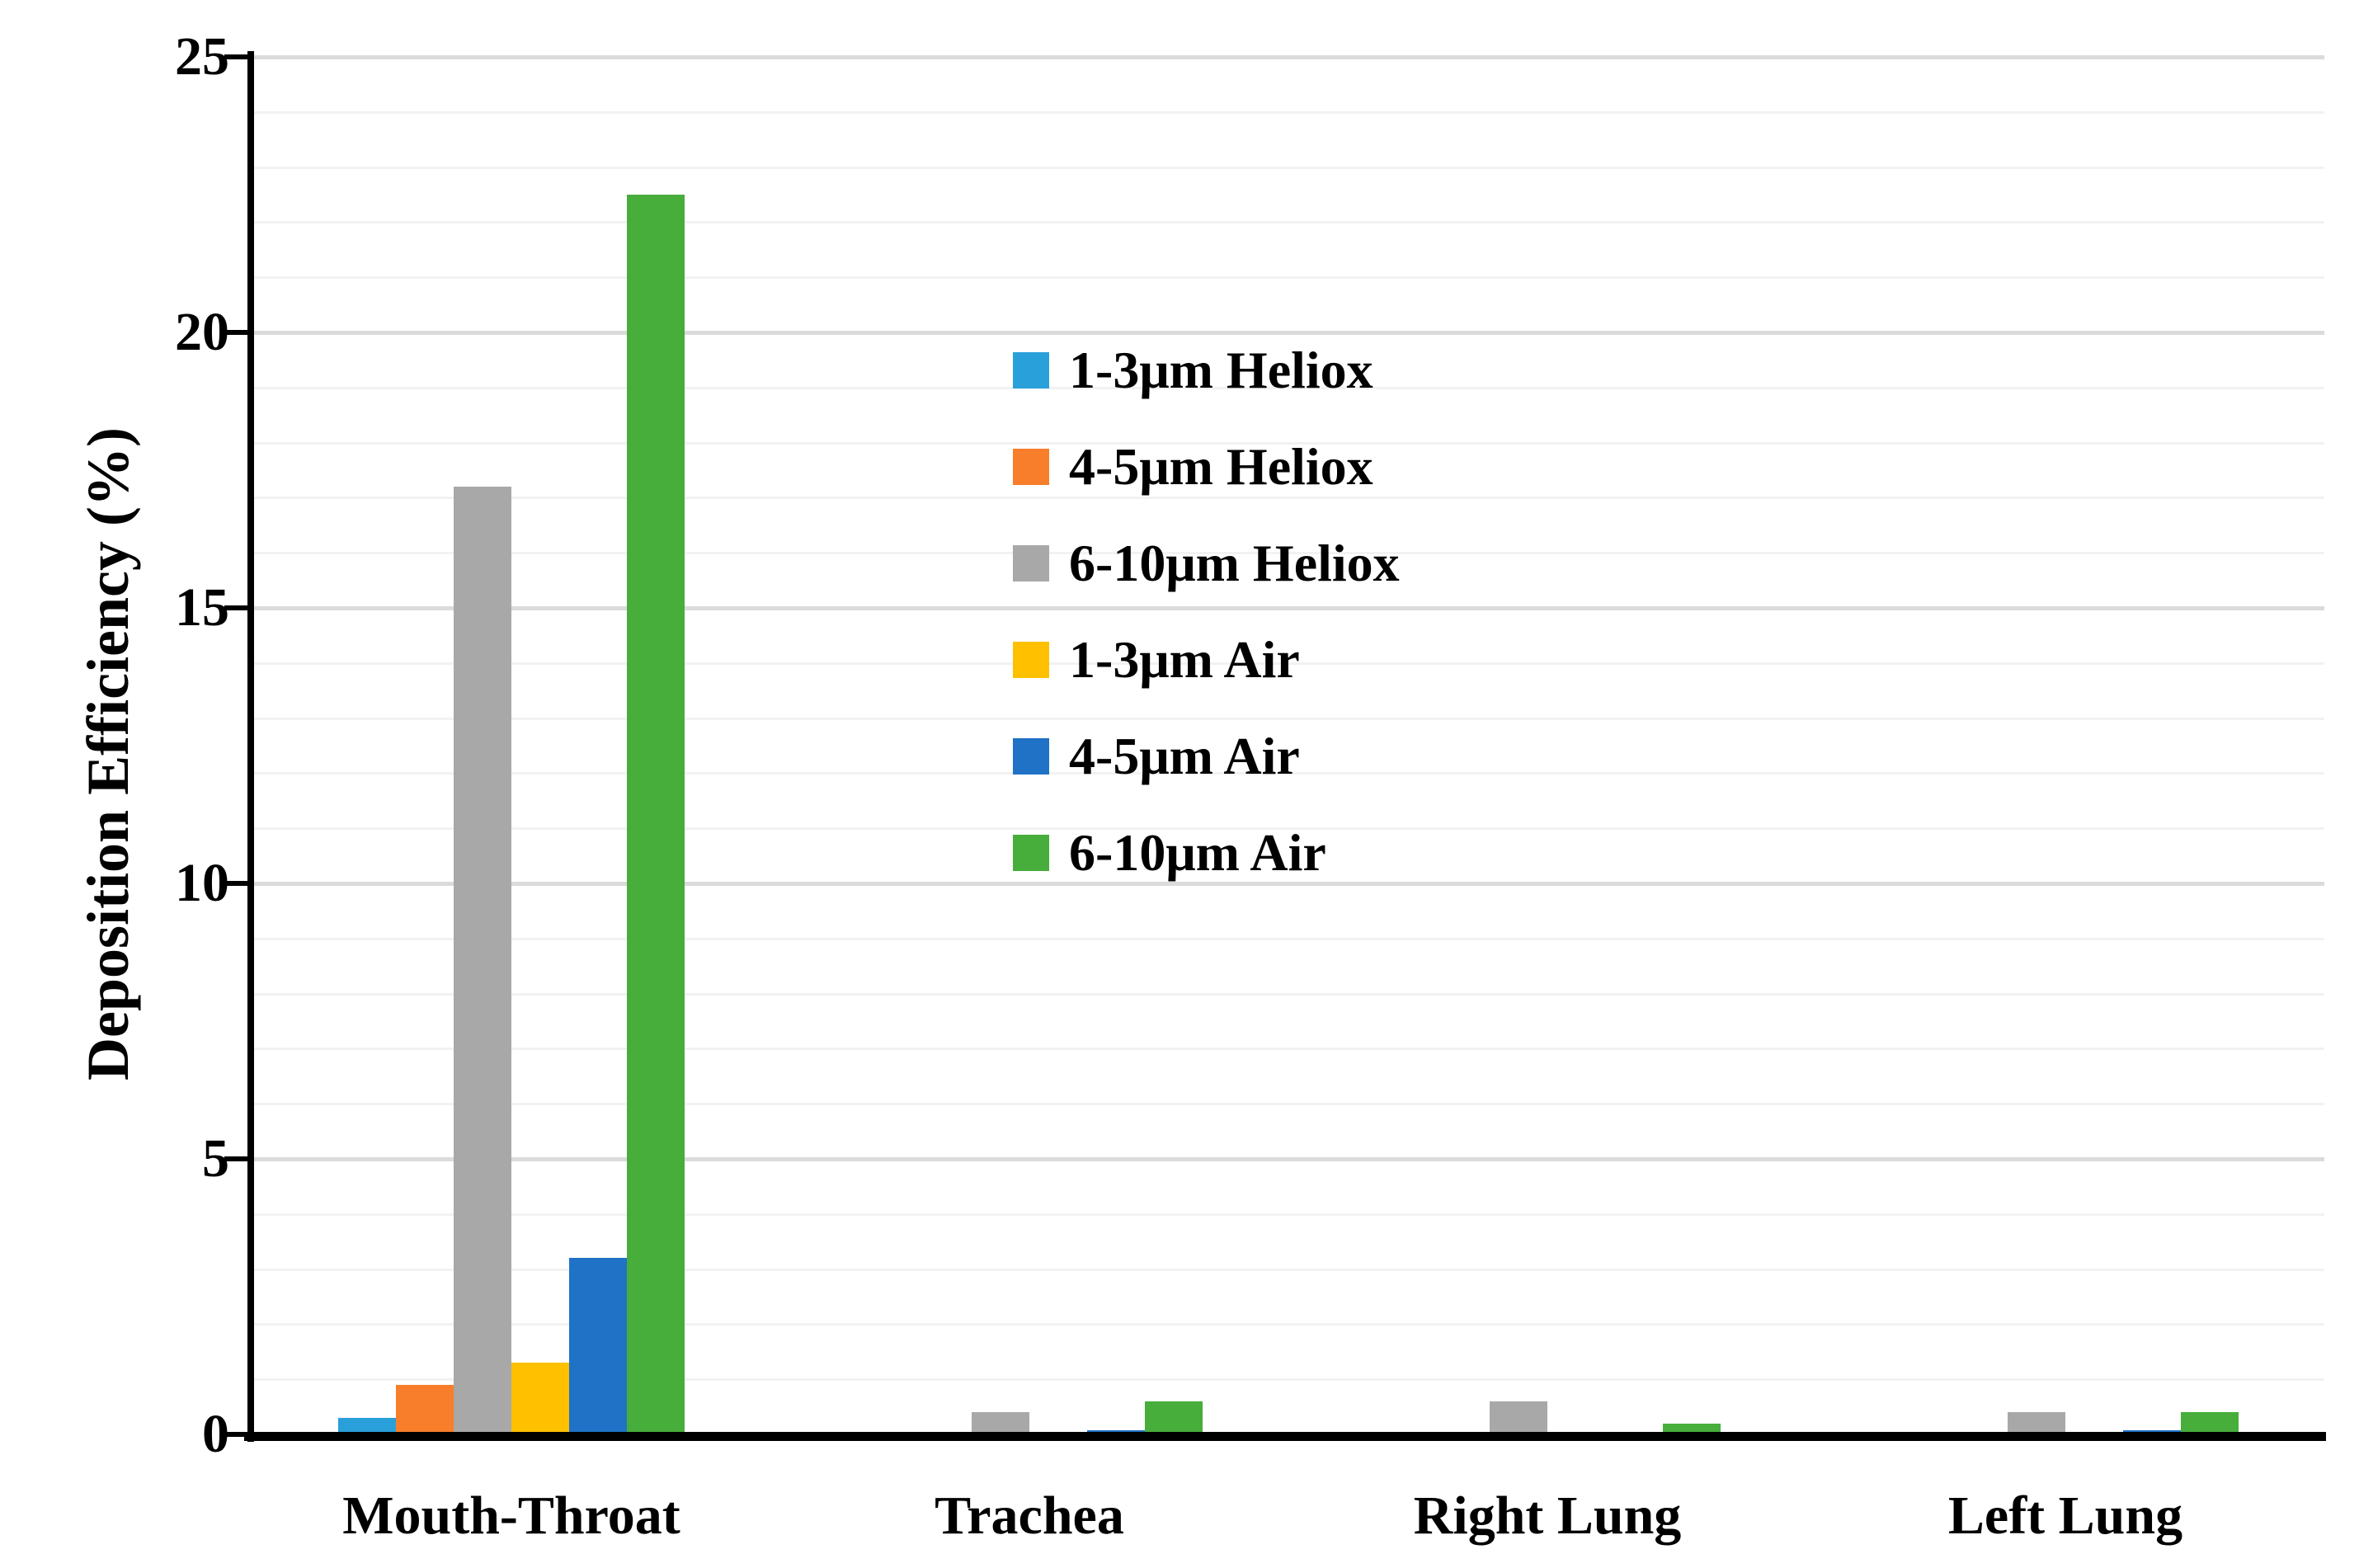  What do you see at coordinates (1031, 660) in the screenshot?
I see `legend-swatch-1-3-m-air` at bounding box center [1031, 660].